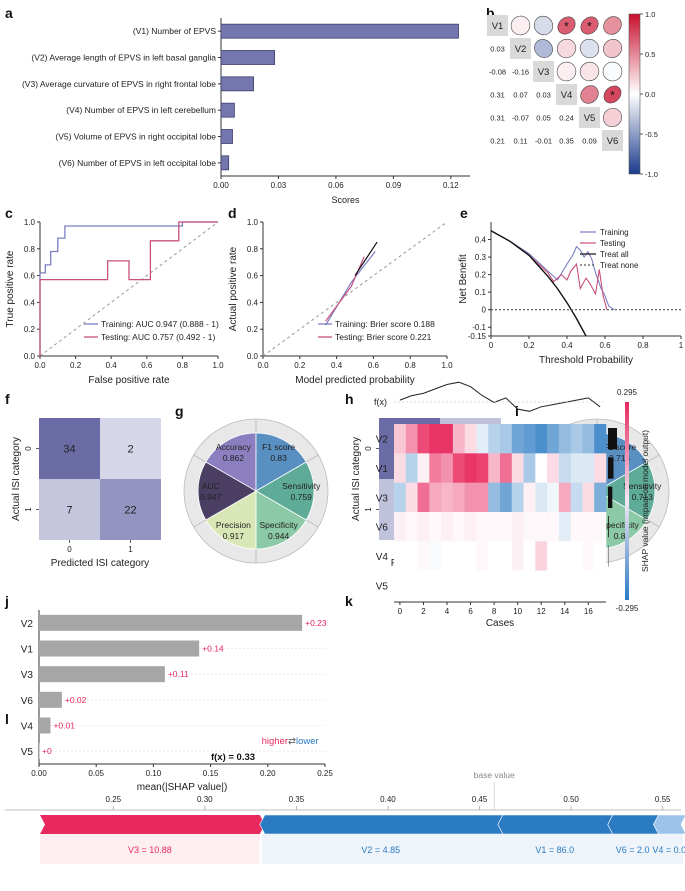 The image size is (685, 891). I want to click on variable-label: V5, so click(590, 118).